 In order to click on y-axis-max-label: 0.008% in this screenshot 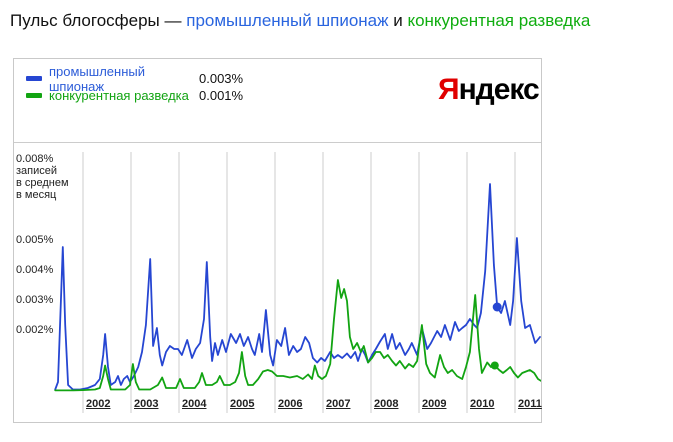, I will do `click(35, 159)`.